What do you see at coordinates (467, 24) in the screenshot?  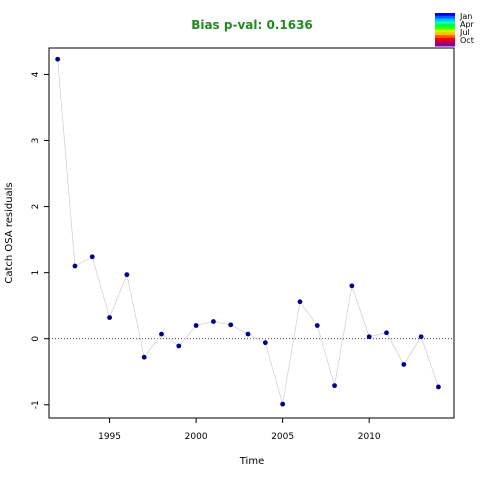 I see `legend-label: Apr` at bounding box center [467, 24].